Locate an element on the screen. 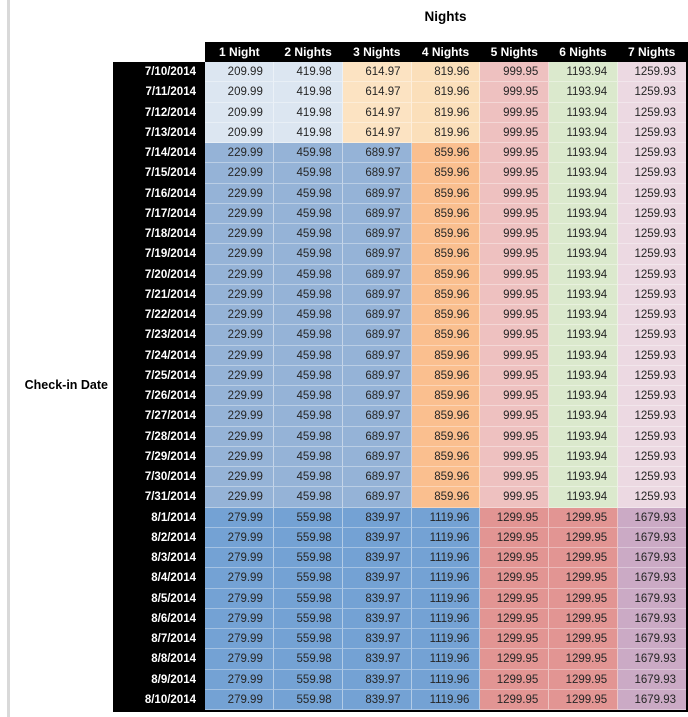  row-header-date: 8/5/2014 is located at coordinates (159, 598).